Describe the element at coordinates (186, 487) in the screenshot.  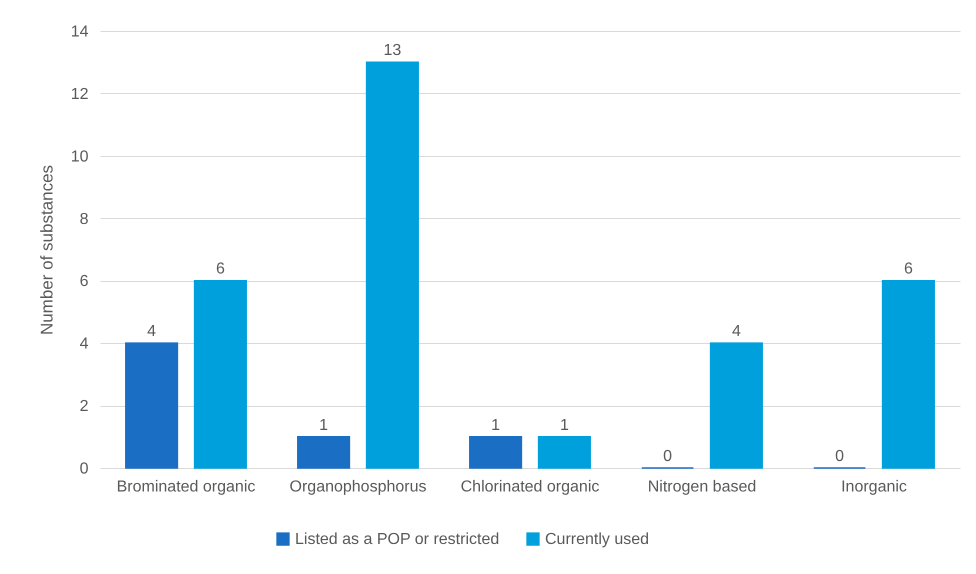
I see `x-tick-label: Brominated organic` at that location.